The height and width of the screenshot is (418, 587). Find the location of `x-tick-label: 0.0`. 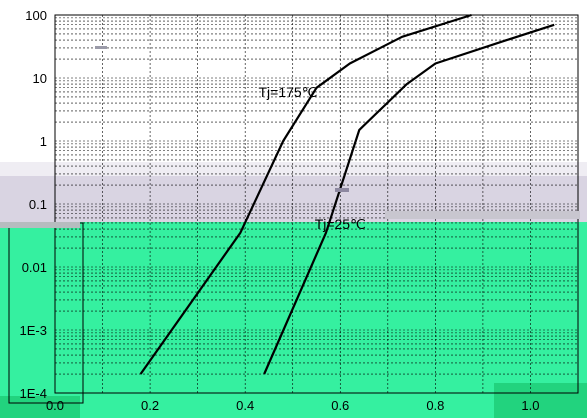

x-tick-label: 0.0 is located at coordinates (55, 405).